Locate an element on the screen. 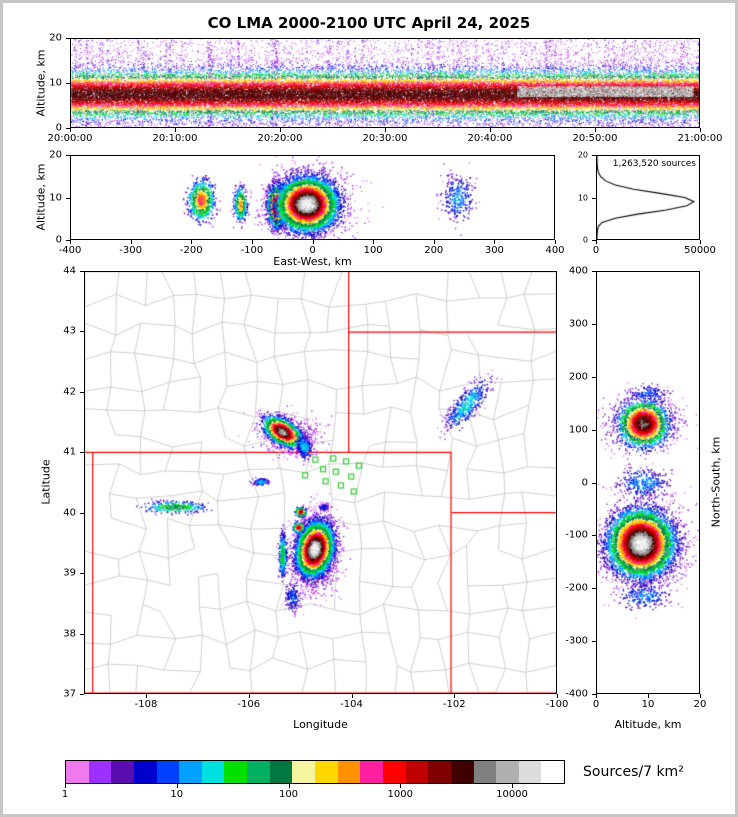 The width and height of the screenshot is (738, 817). north-south-panel is located at coordinates (648, 482).